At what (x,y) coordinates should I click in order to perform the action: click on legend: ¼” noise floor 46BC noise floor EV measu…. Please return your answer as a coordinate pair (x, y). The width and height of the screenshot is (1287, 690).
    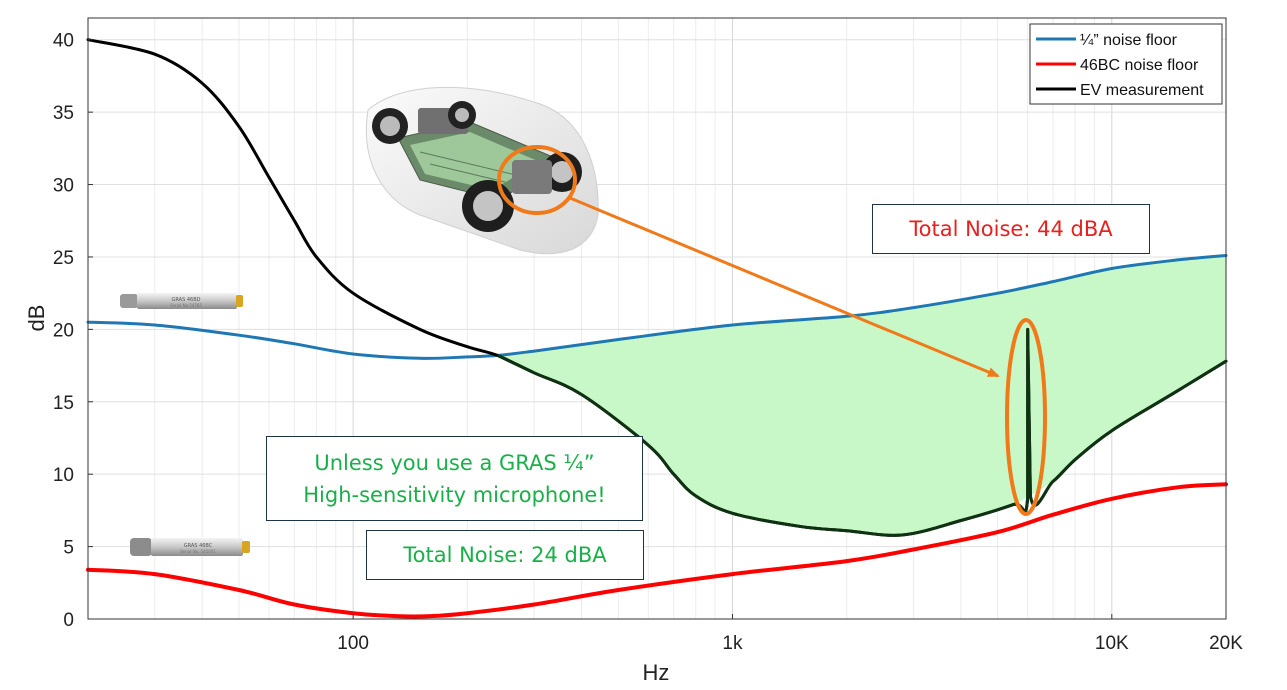
    Looking at the image, I should click on (1126, 64).